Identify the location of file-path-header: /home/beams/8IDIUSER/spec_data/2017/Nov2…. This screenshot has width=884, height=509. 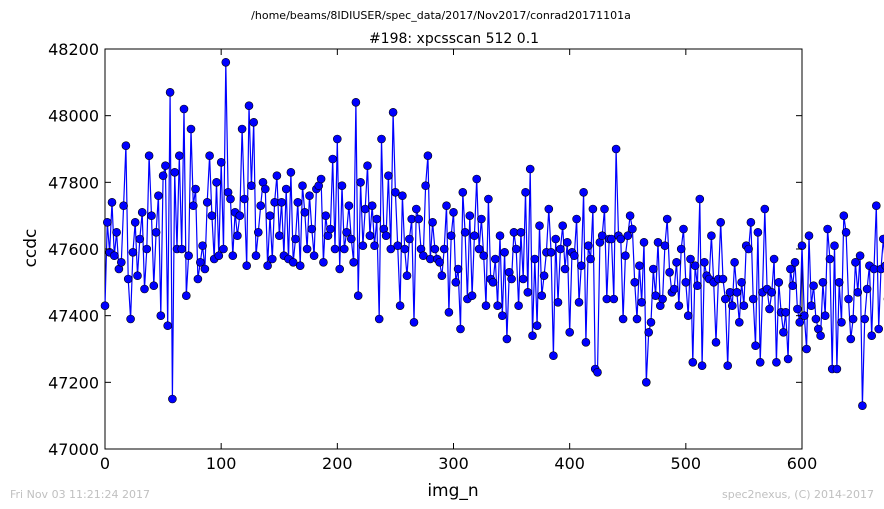
(441, 15).